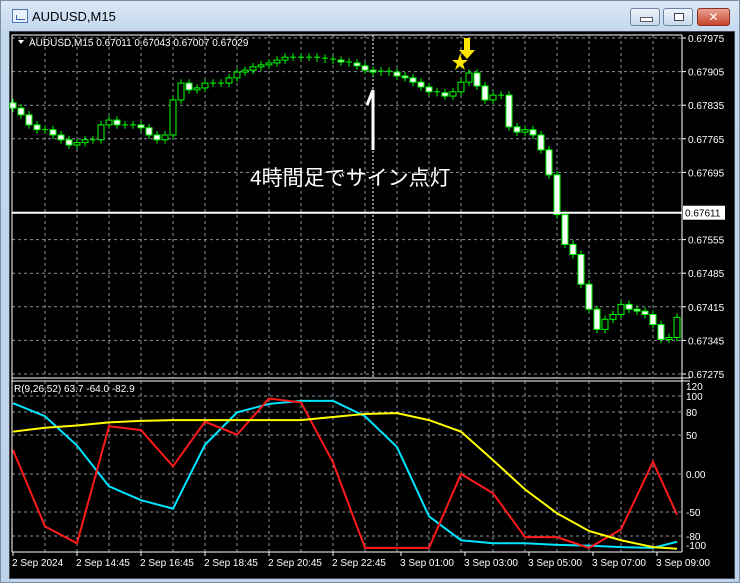 This screenshot has height=583, width=740. What do you see at coordinates (696, 546) in the screenshot?
I see `indicator-tick-label: -100` at bounding box center [696, 546].